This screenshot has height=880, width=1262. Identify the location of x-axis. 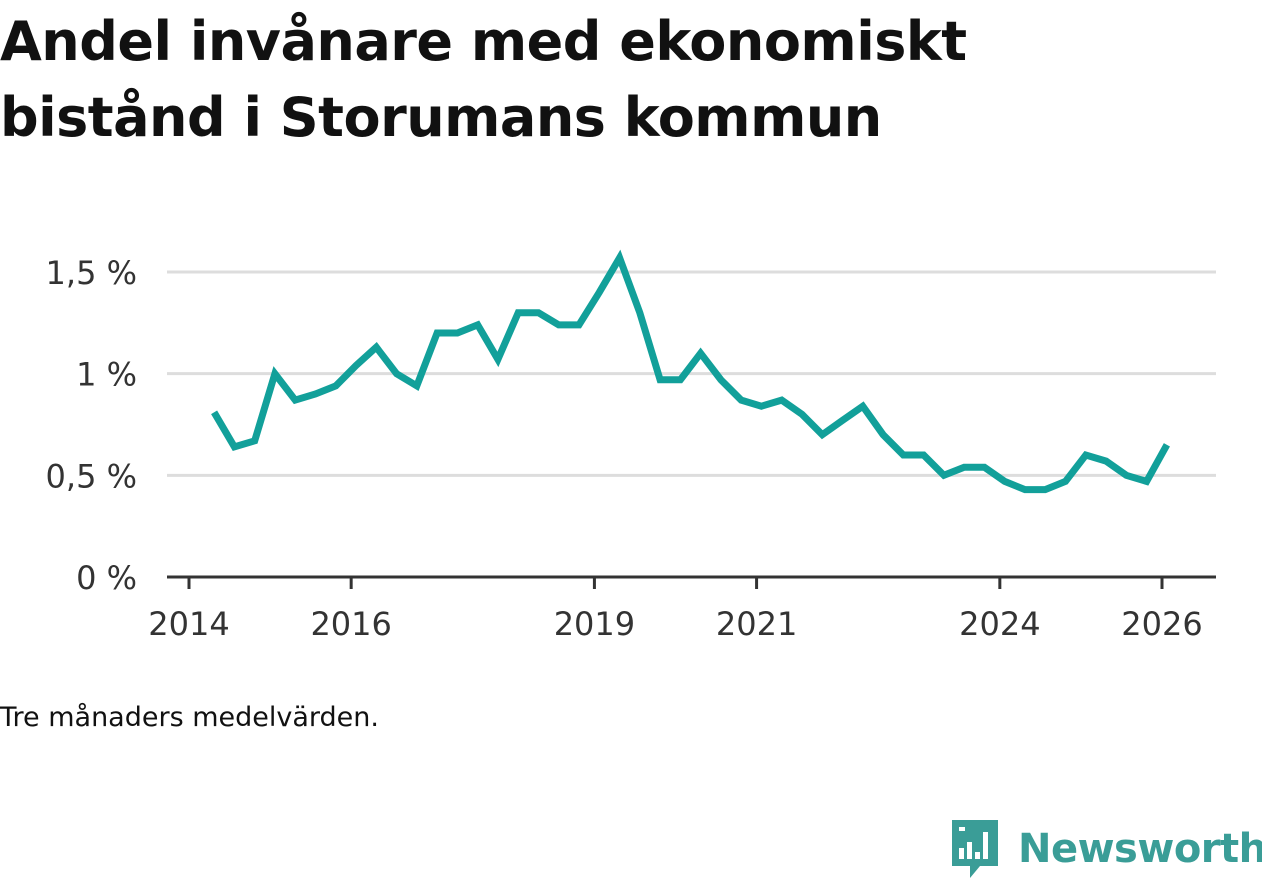
(691, 582).